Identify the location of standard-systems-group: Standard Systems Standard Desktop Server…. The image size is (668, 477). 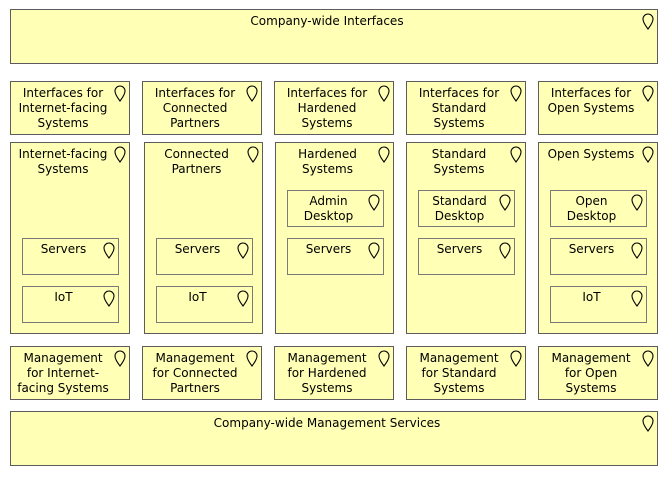
(466, 238).